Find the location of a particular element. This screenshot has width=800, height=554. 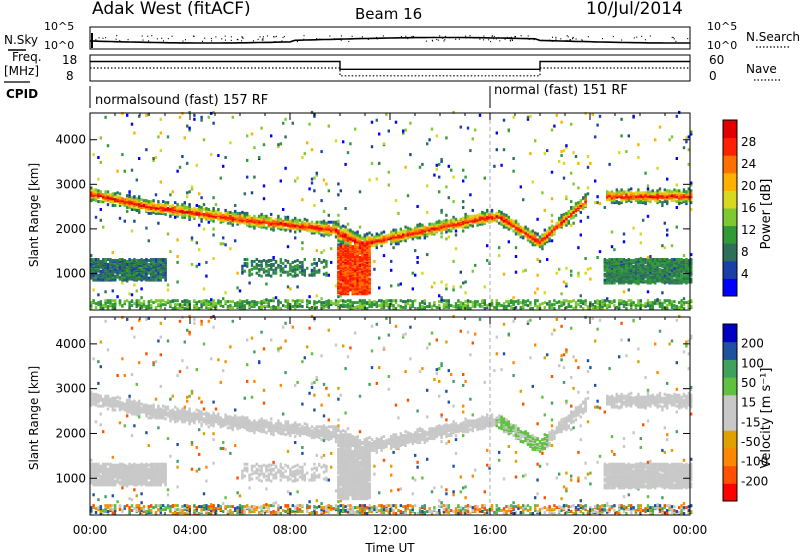

nsearch-label: N.Search is located at coordinates (773, 37).